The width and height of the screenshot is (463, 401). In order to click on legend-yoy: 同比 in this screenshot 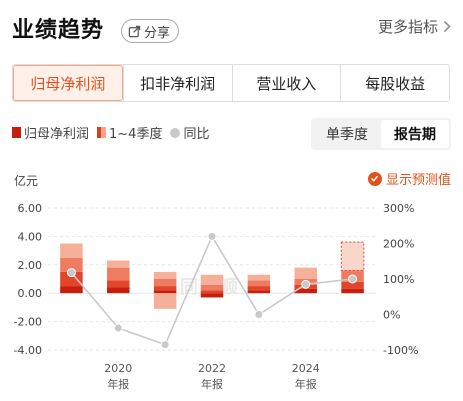, I will do `click(189, 132)`.